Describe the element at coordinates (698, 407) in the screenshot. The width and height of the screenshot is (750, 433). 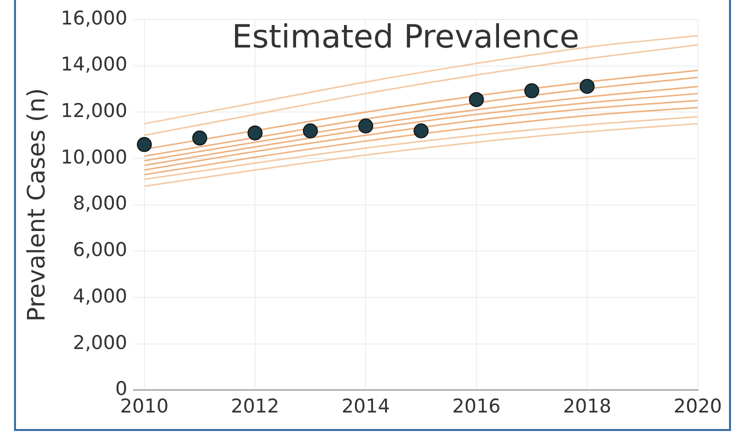
I see `x-tick-label: 2020` at that location.